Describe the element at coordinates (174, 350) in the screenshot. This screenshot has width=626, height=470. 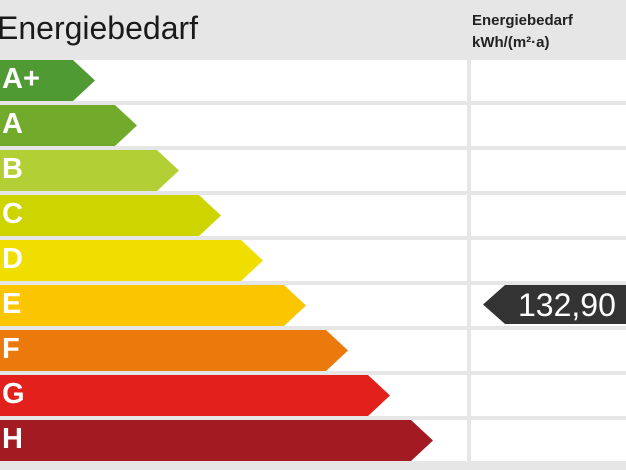
I see `class-bar: F` at that location.